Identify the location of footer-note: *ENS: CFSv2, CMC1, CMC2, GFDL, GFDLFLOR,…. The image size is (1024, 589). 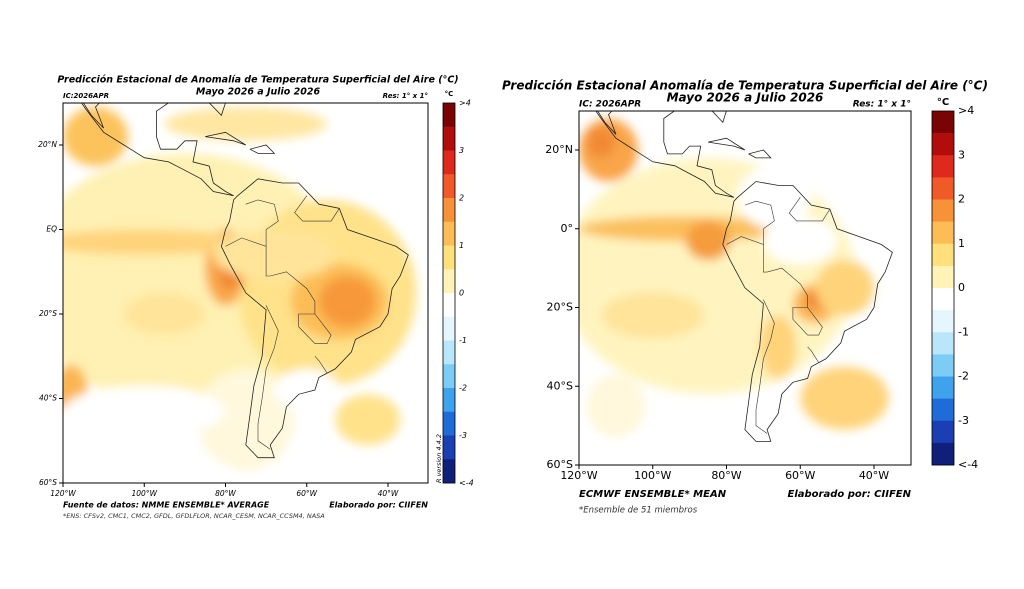
(194, 516).